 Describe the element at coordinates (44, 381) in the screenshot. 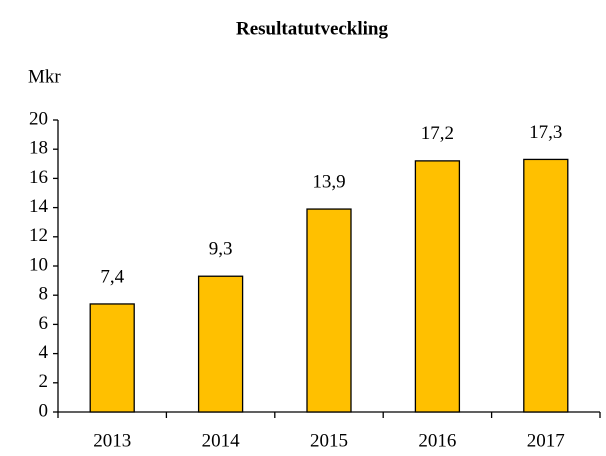

I see `y-tick-label: 2` at that location.